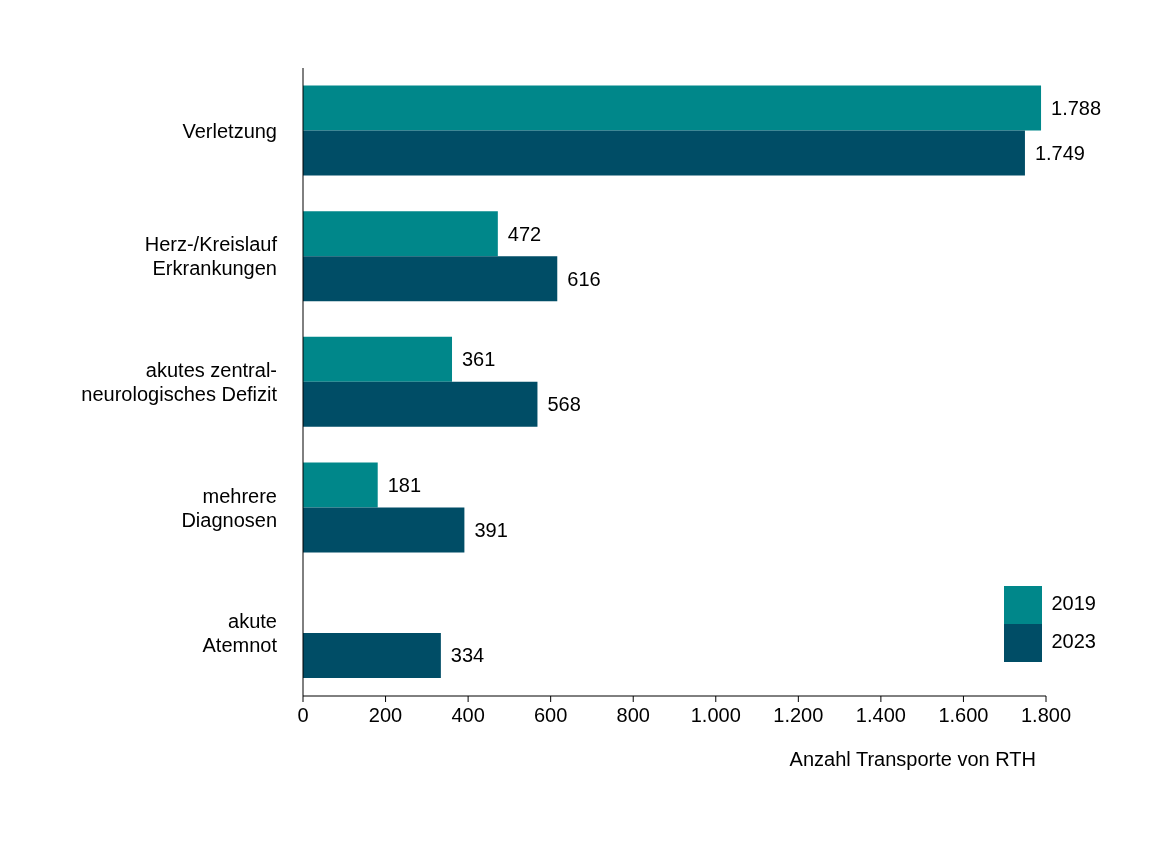  Describe the element at coordinates (1076, 108) in the screenshot. I see `data-label: 1.788` at that location.